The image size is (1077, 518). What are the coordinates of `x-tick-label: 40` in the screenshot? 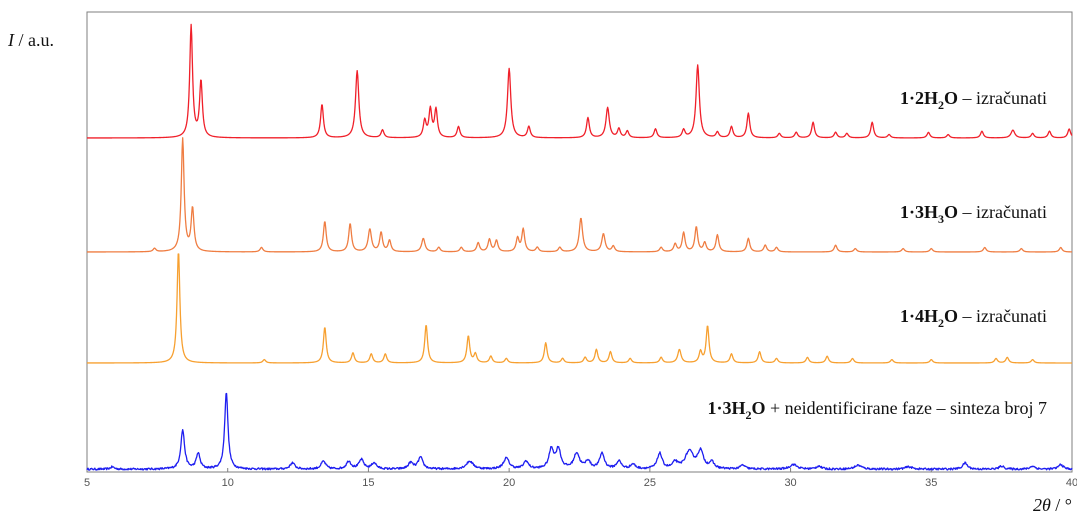 It's located at (1071, 483).